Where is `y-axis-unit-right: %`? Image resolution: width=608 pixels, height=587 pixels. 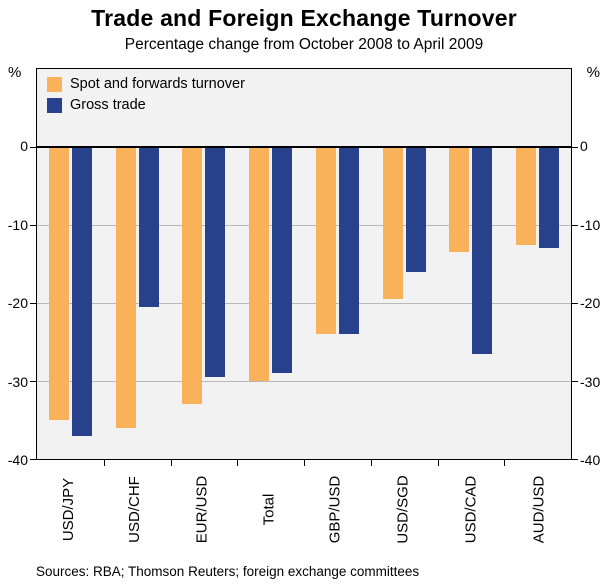
y-axis-unit-right: % is located at coordinates (593, 72).